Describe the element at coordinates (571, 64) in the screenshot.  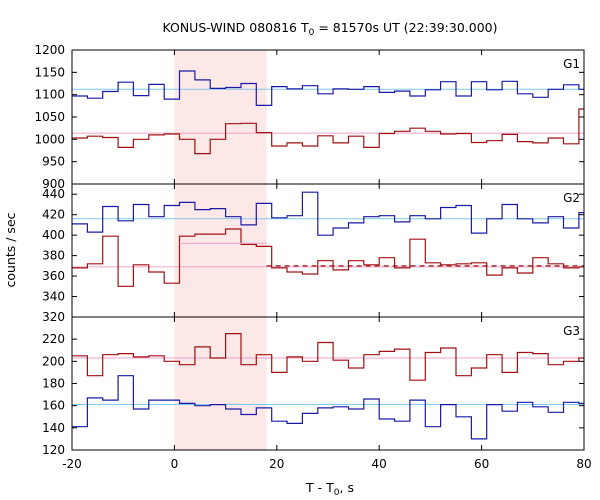
I see `panel-label: G1` at that location.